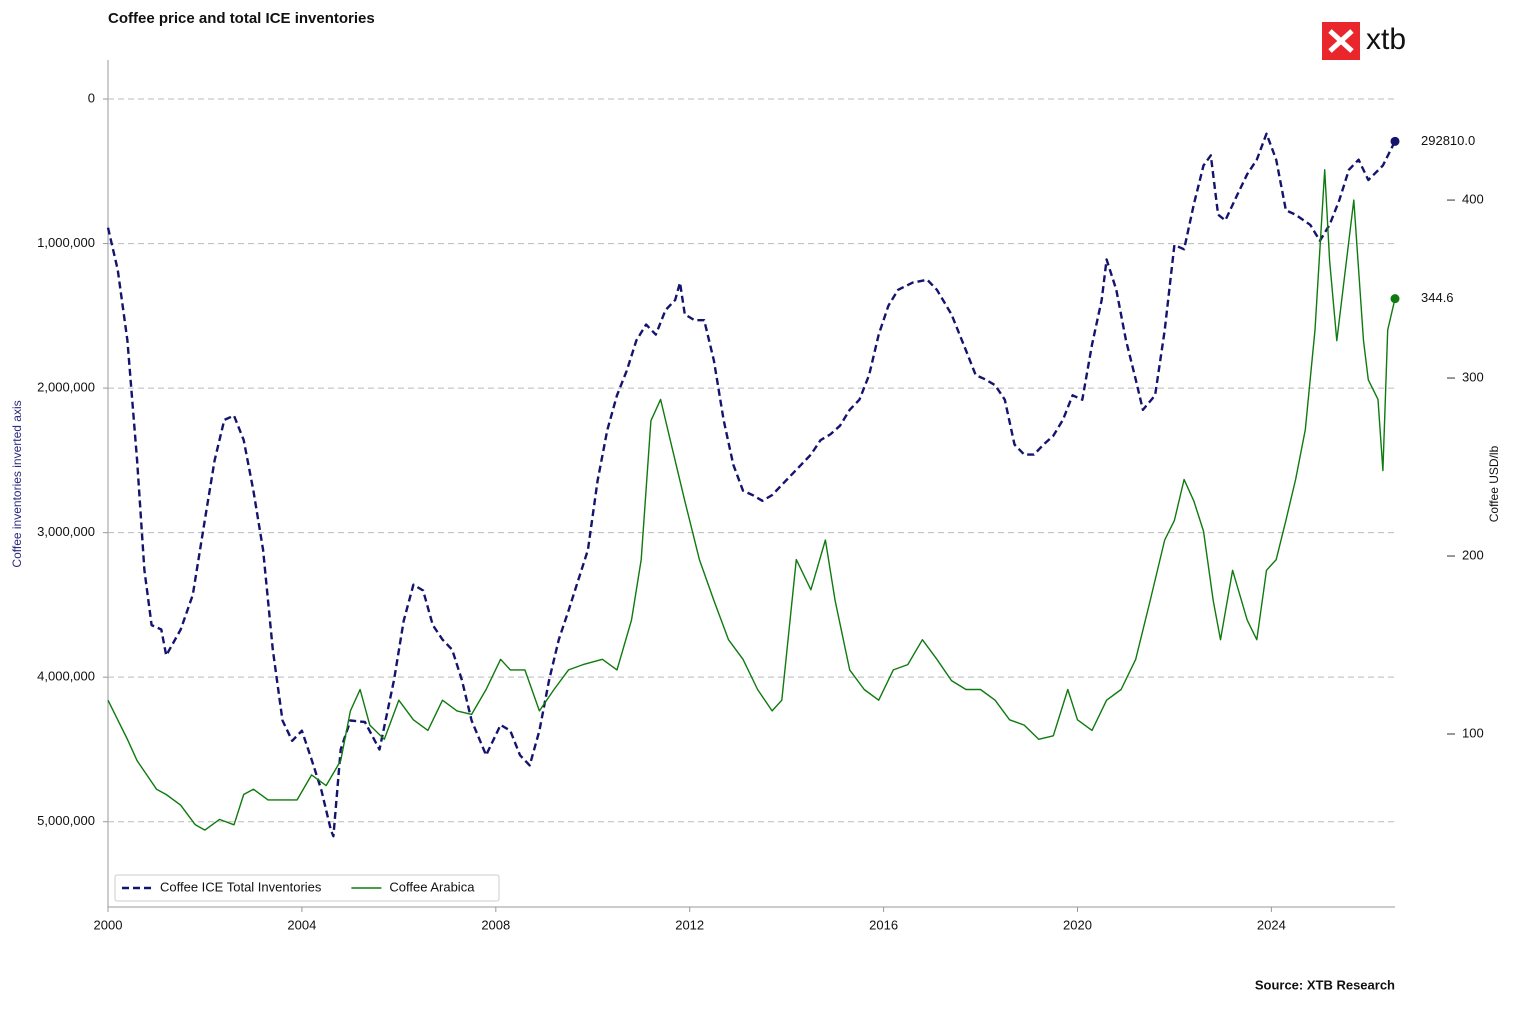 The image size is (1515, 1011). Describe the element at coordinates (17, 483) in the screenshot. I see `y-axis-label: Coffee inventories inverted axis` at that location.